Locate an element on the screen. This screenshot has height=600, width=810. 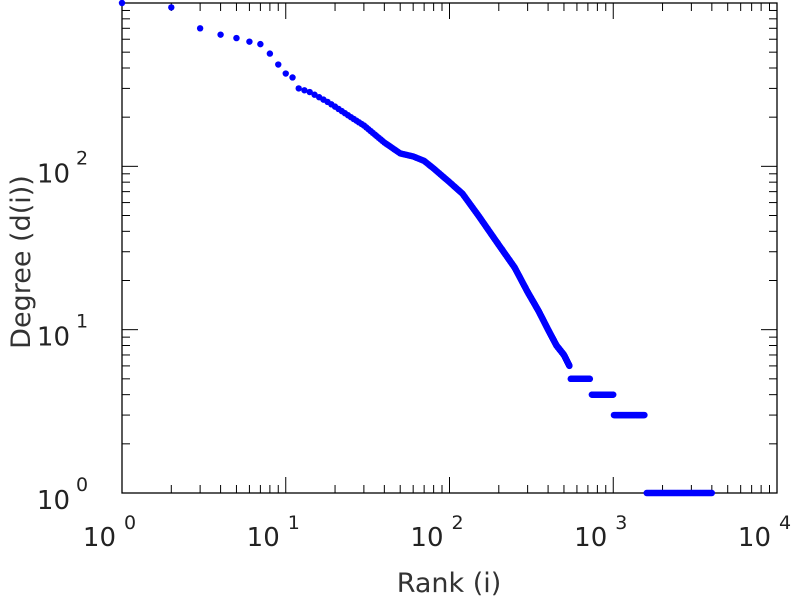
x-tick-exponent: 4 is located at coordinates (785, 523).